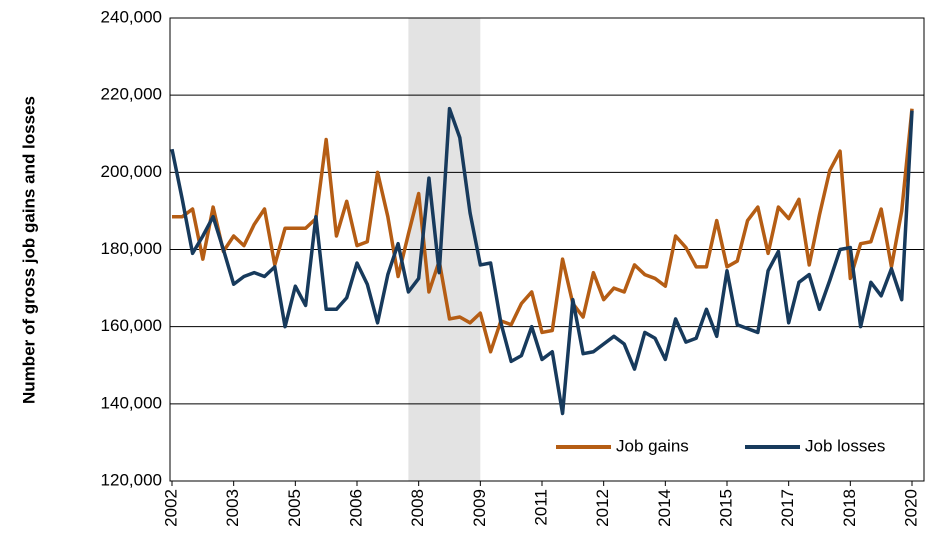  I want to click on x-tick-label: 2002, so click(170, 508).